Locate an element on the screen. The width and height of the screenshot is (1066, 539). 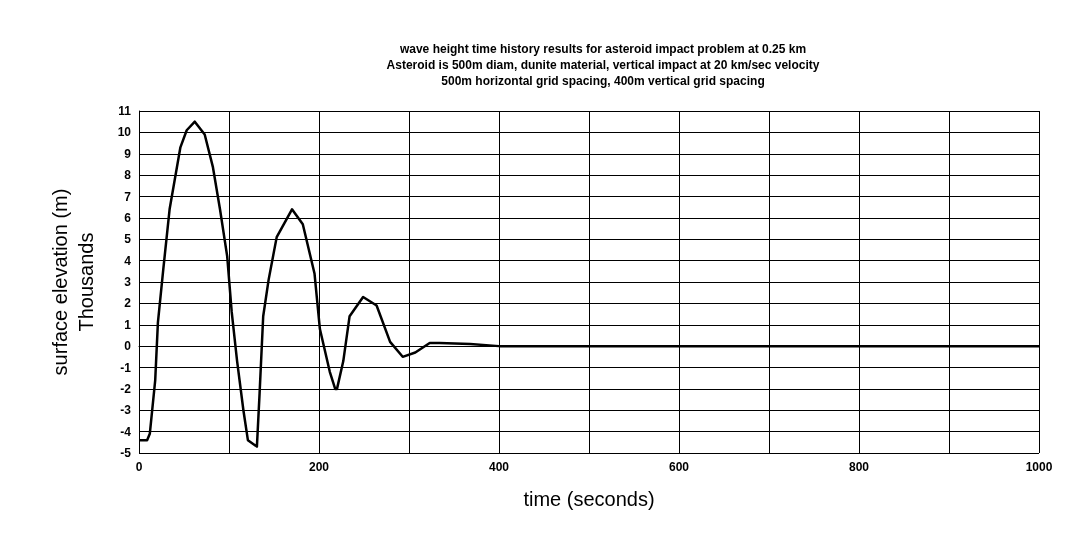
y-tick-label: 9 is located at coordinates (128, 153).